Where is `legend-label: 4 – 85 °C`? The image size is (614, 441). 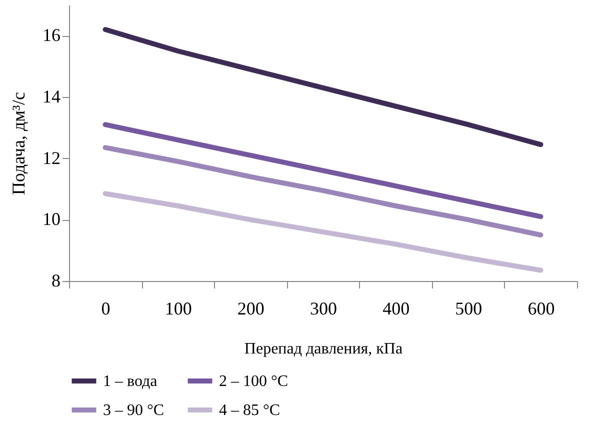
legend-label: 4 – 85 °C is located at coordinates (249, 410).